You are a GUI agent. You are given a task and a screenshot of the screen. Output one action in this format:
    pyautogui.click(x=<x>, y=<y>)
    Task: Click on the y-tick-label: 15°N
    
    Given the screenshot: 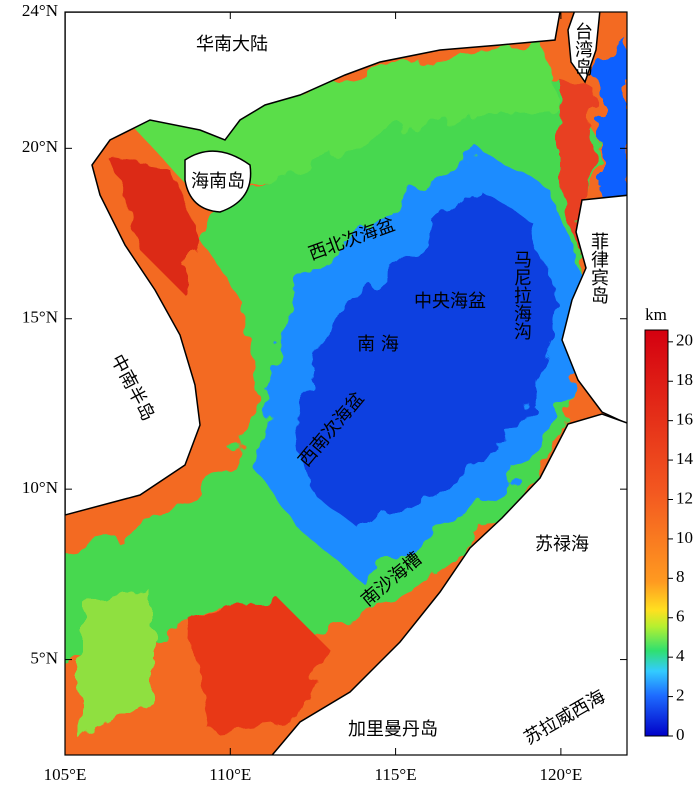 What is the action you would take?
    pyautogui.click(x=40, y=317)
    